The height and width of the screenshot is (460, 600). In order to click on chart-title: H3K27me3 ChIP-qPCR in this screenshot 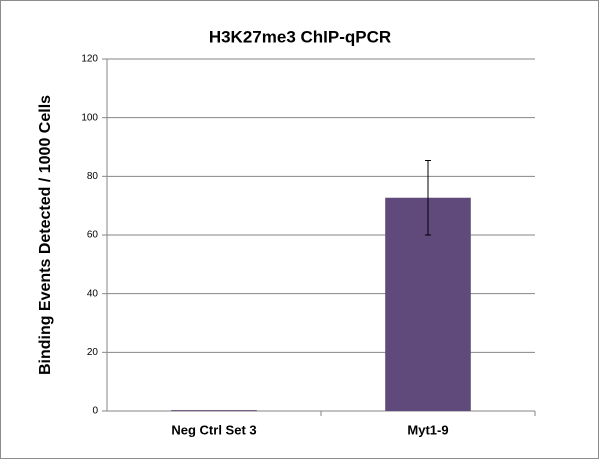, I will do `click(300, 36)`.